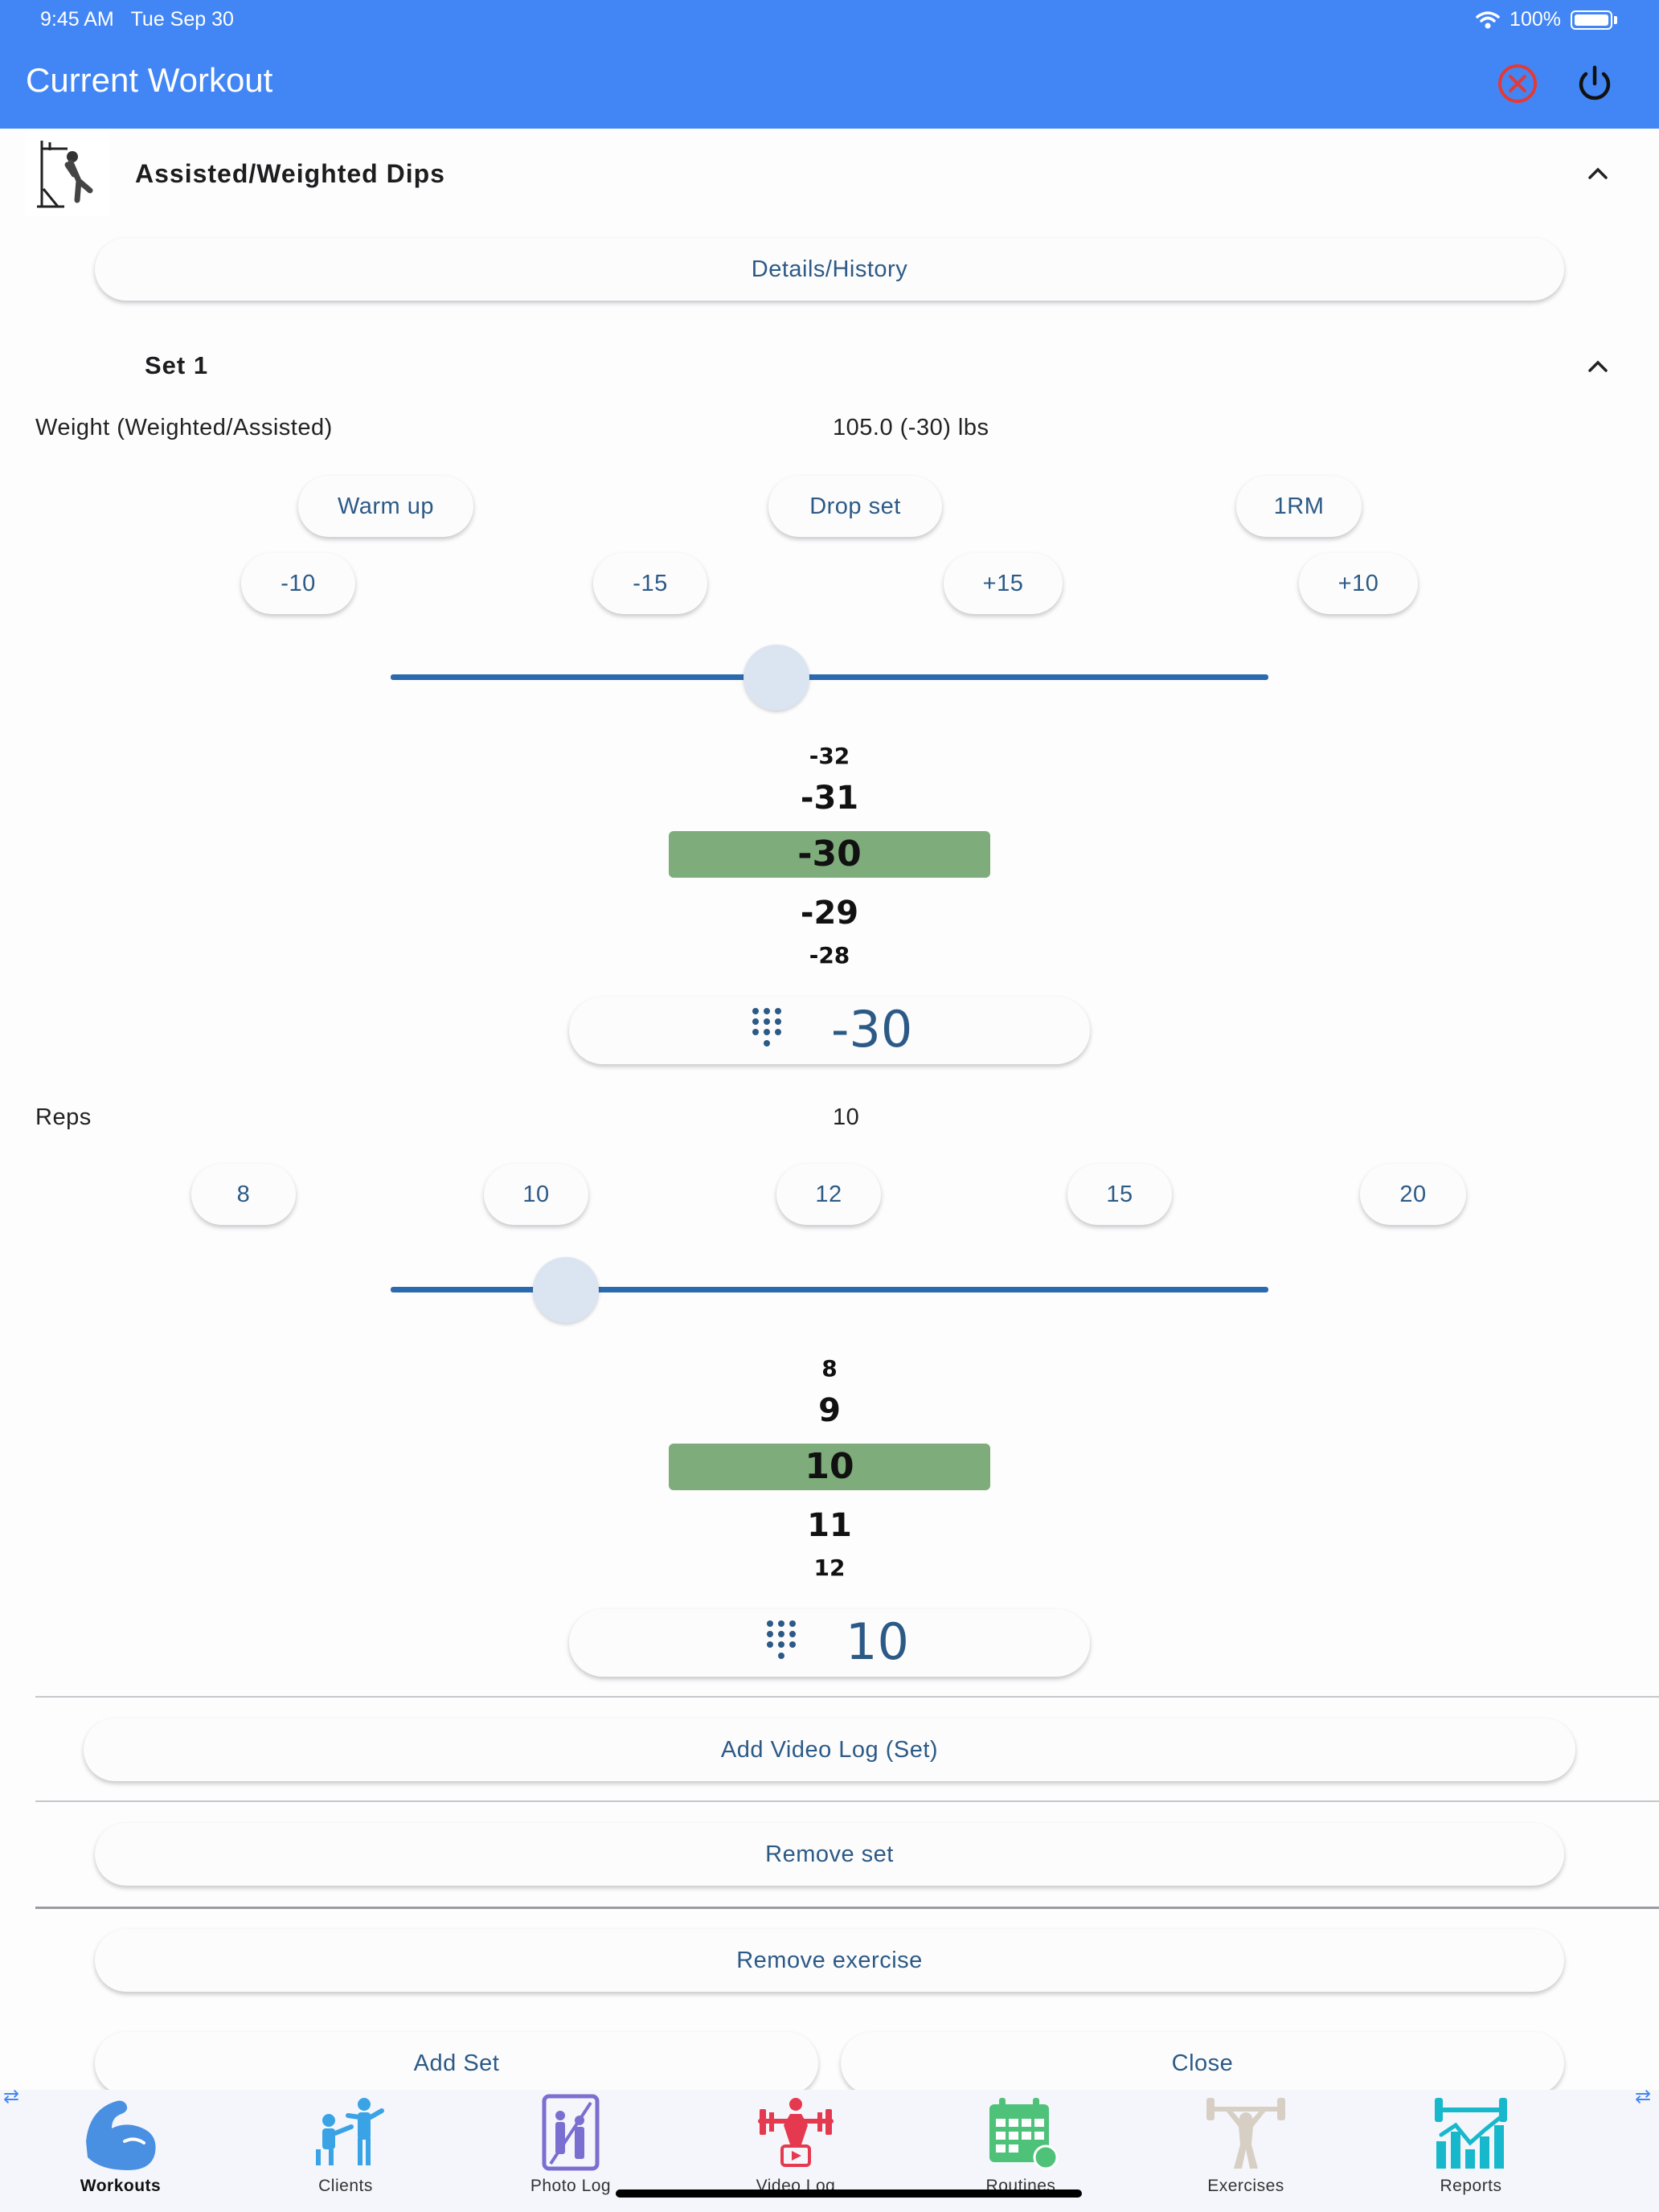 The image size is (1659, 2212). I want to click on drop-set-button: Drop set, so click(855, 507).